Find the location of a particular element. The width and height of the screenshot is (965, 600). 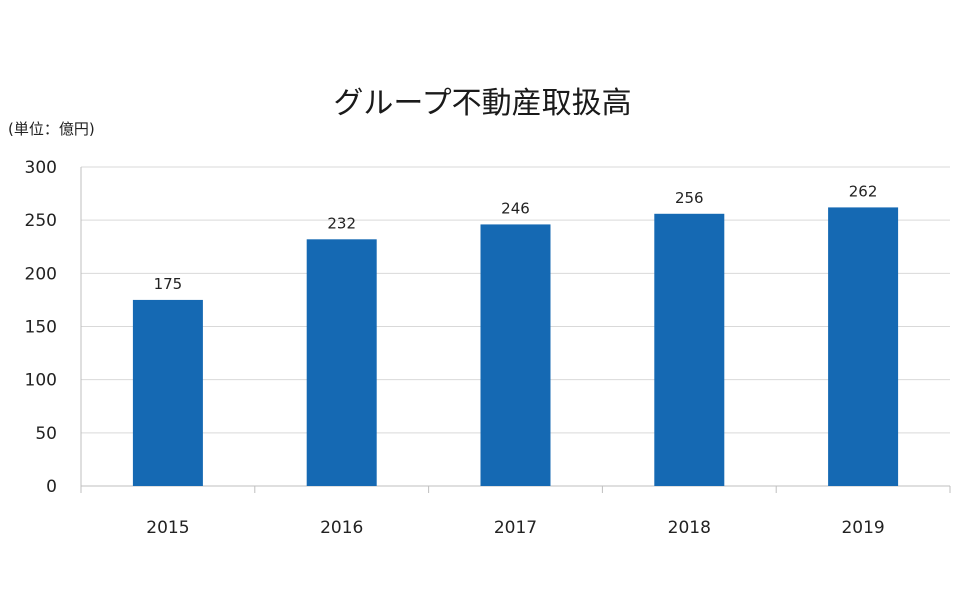

data-label: 232 is located at coordinates (341, 223).